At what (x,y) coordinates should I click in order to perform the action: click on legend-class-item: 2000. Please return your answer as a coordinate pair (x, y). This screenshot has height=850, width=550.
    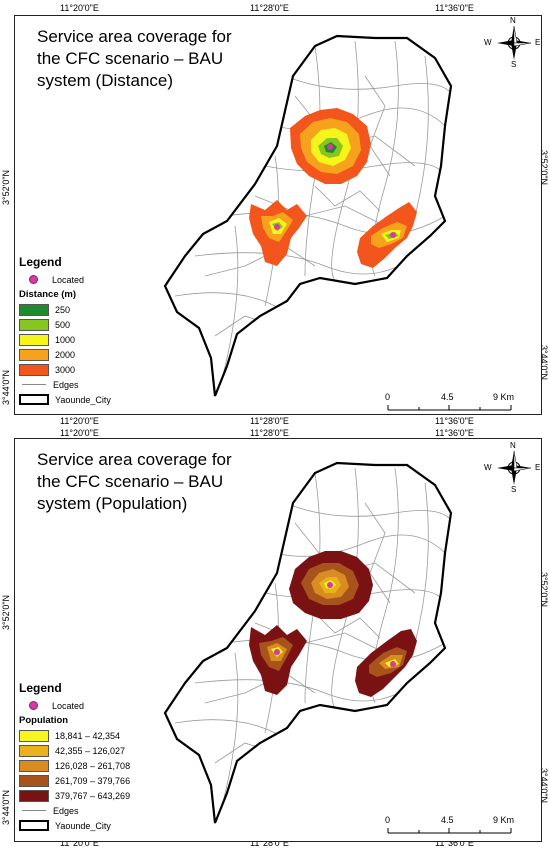
    Looking at the image, I should click on (65, 354).